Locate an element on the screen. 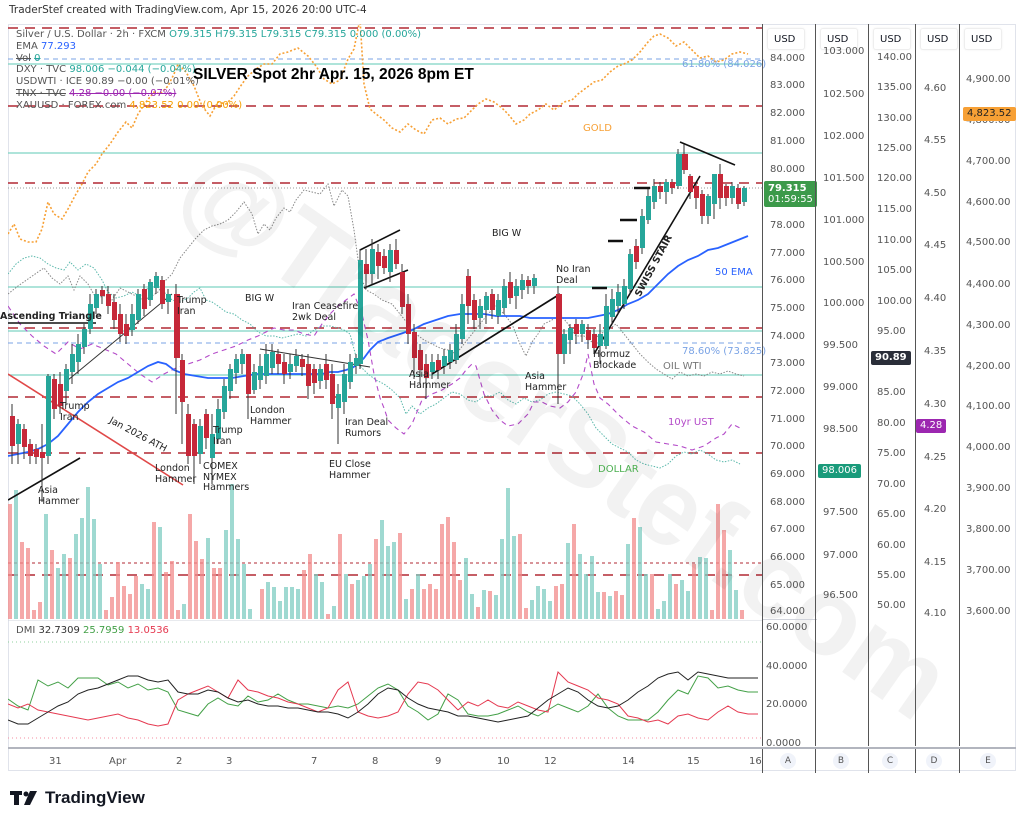  wti-price-tag: 90.89 is located at coordinates (891, 358).